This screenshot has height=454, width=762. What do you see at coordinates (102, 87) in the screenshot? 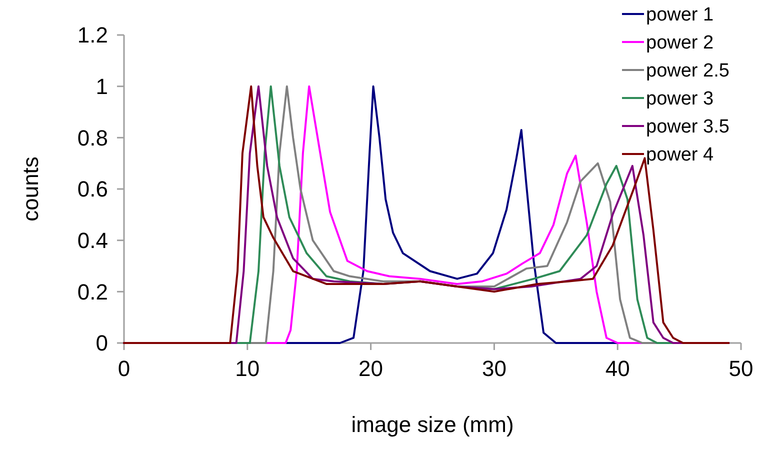
I see `y-tick-label: 1` at bounding box center [102, 87].